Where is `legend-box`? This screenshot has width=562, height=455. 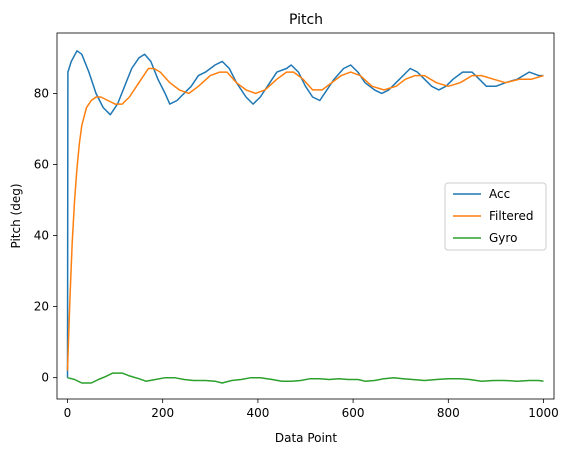
legend-box is located at coordinates (495, 216).